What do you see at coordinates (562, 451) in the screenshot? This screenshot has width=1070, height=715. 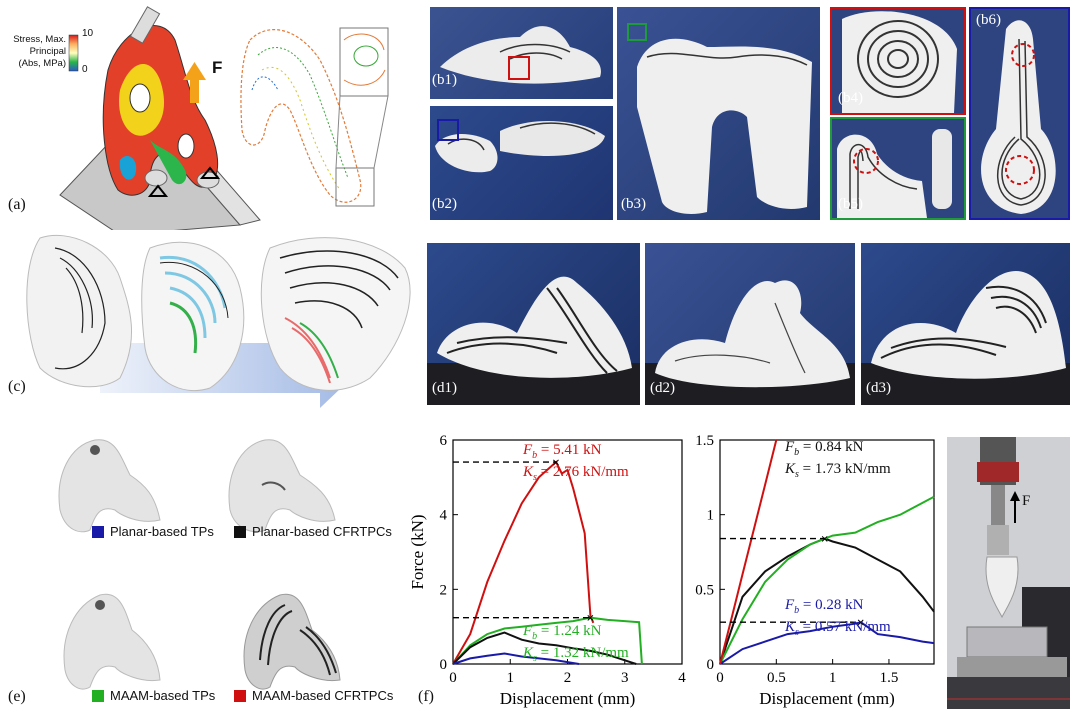 I see `annotation-fb: Fb = 5.41 kN` at bounding box center [562, 451].